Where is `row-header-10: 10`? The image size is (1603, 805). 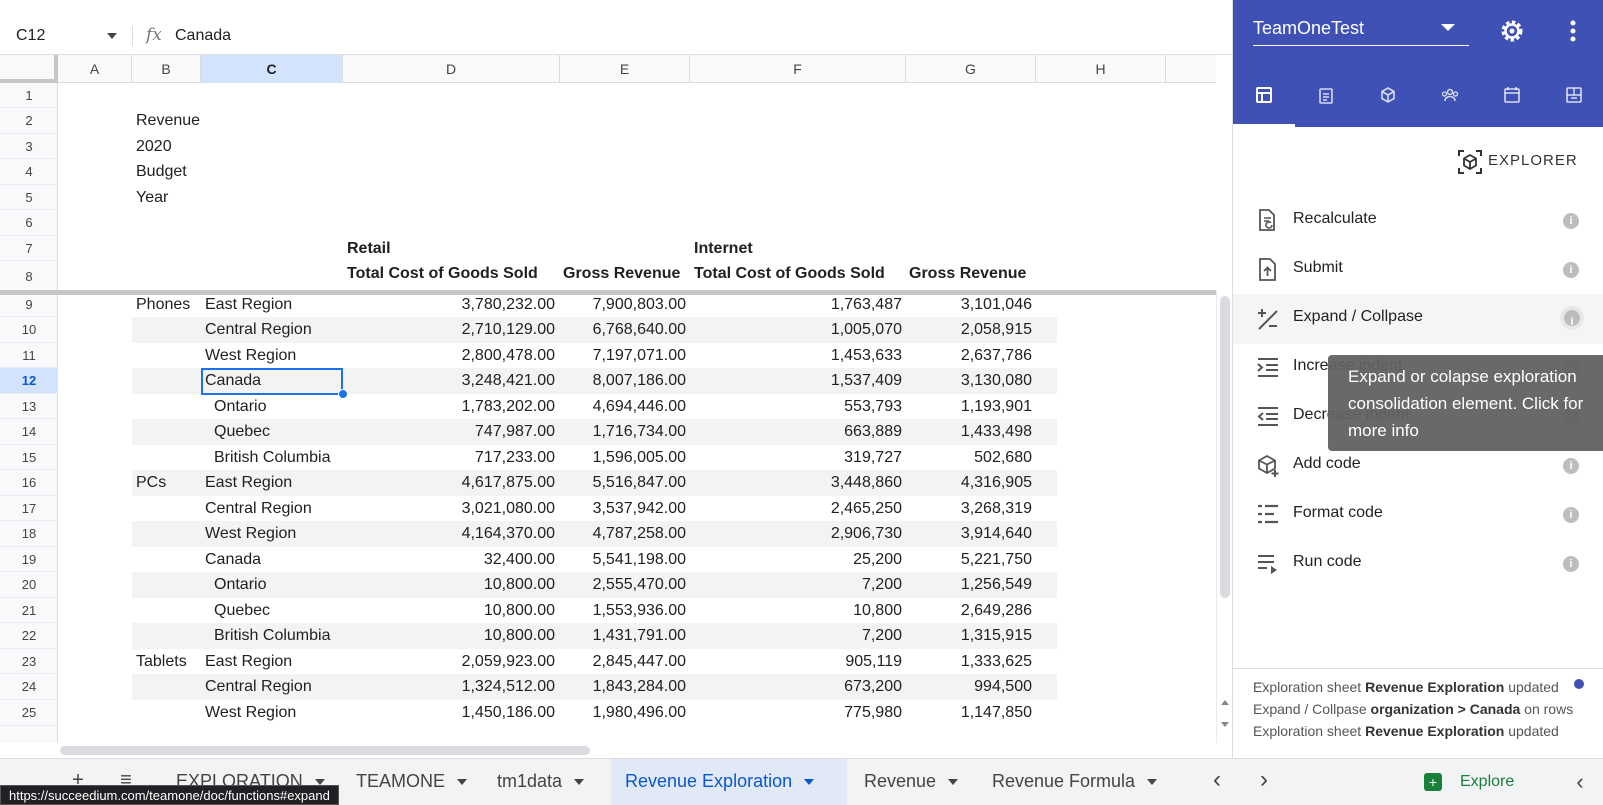
row-header-10: 10 is located at coordinates (29, 330).